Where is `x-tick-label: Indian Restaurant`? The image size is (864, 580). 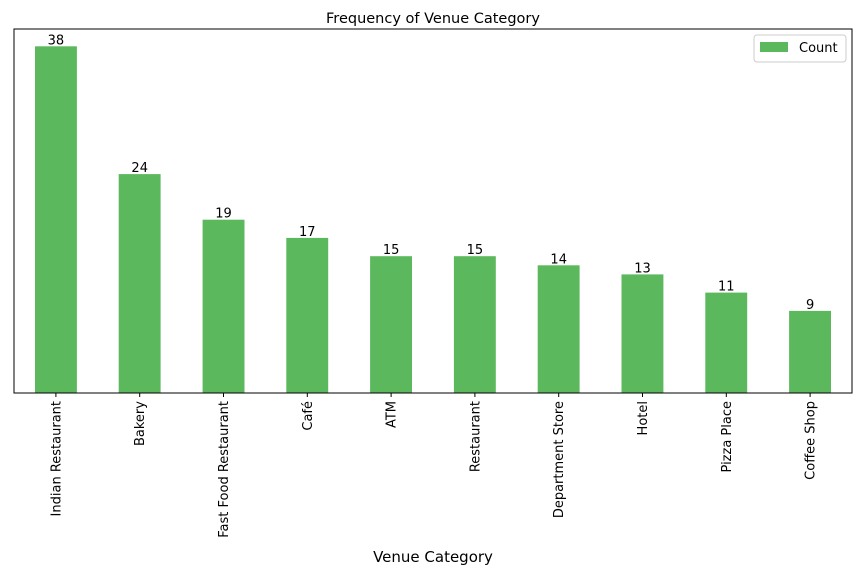 x-tick-label: Indian Restaurant is located at coordinates (56, 458).